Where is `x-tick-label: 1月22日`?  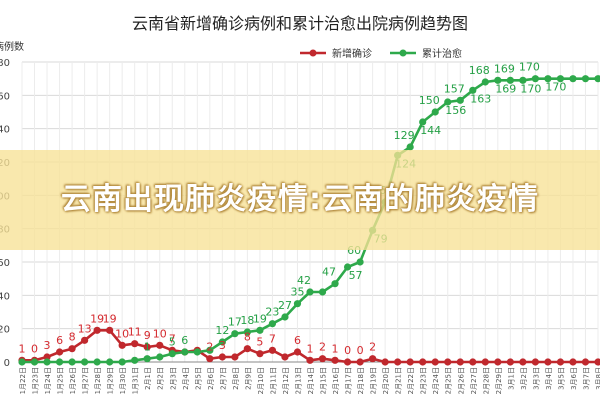 x-tick-label: 1月22日 is located at coordinates (23, 380).